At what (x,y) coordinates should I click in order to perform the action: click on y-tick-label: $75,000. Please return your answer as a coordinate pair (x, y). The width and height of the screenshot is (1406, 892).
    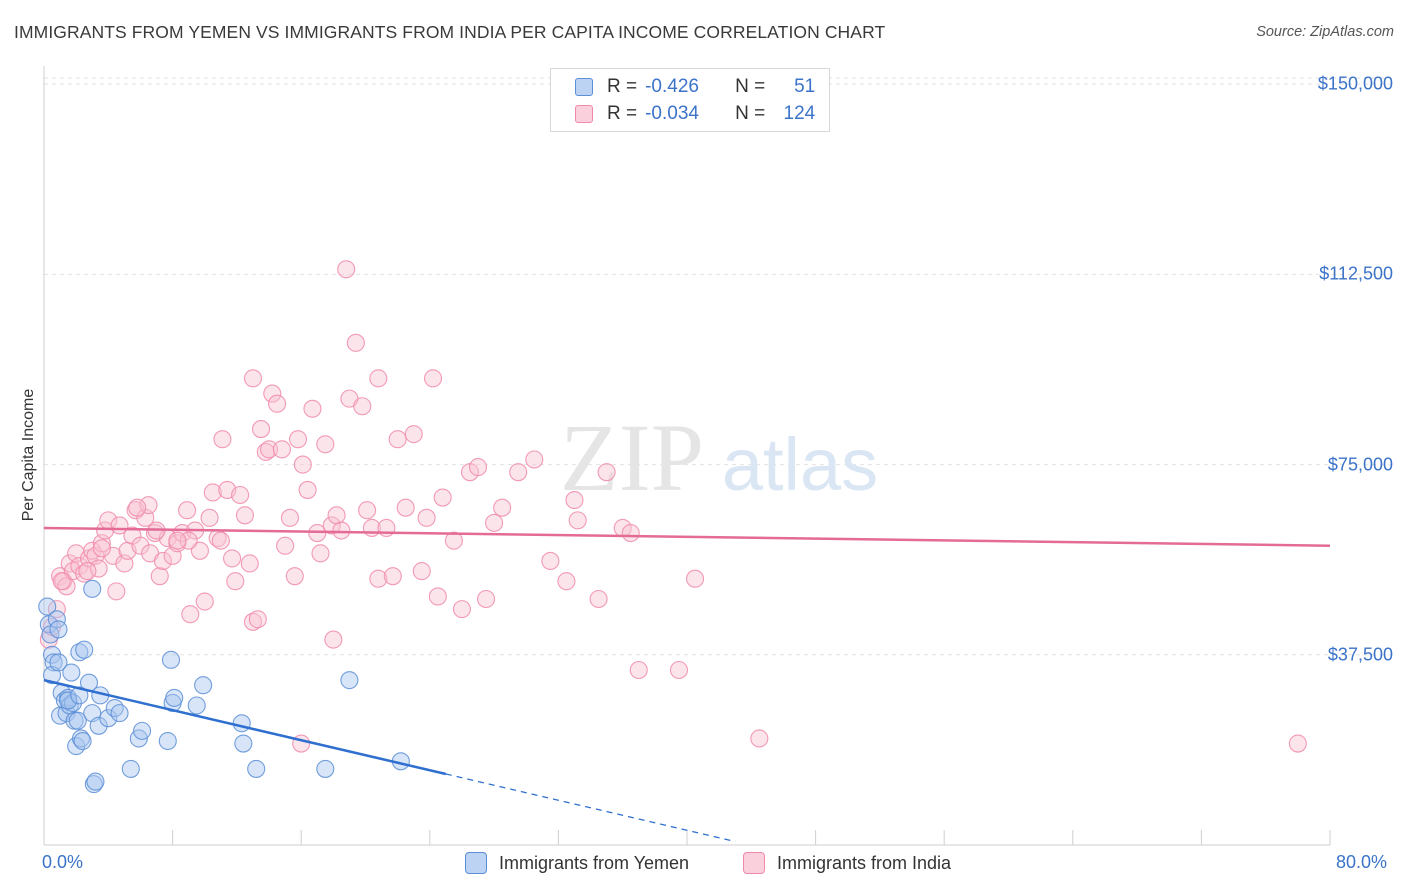
    Looking at the image, I should click on (1360, 464).